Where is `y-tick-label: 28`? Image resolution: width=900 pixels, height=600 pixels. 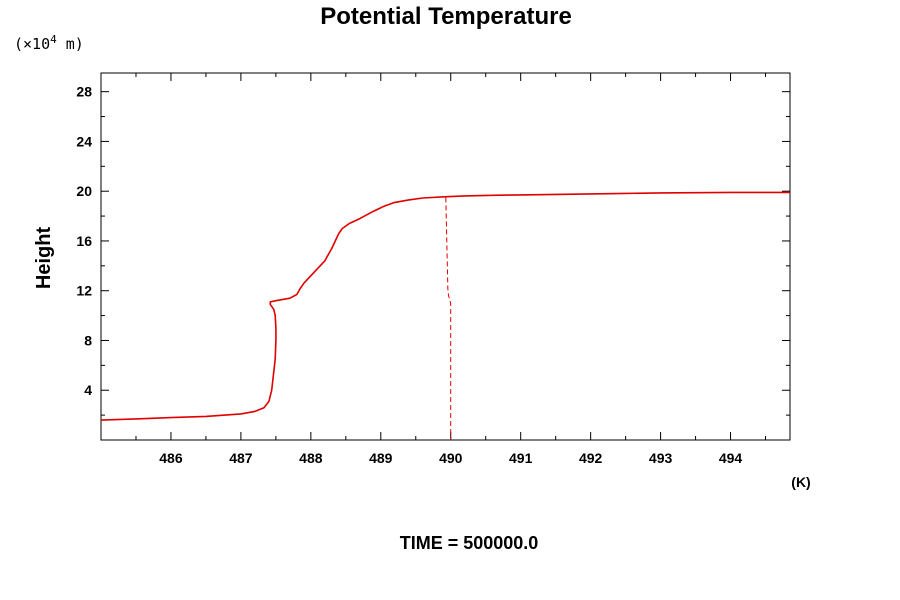
y-tick-label: 28 is located at coordinates (84, 92).